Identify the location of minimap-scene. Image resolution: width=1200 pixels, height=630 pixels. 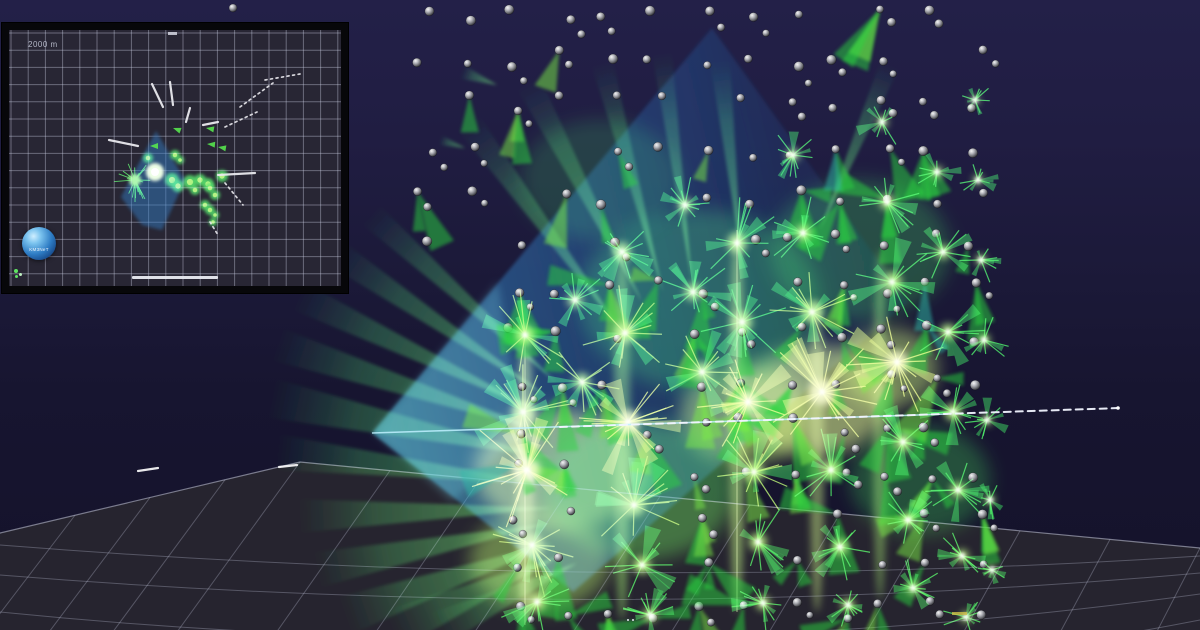
(175, 158).